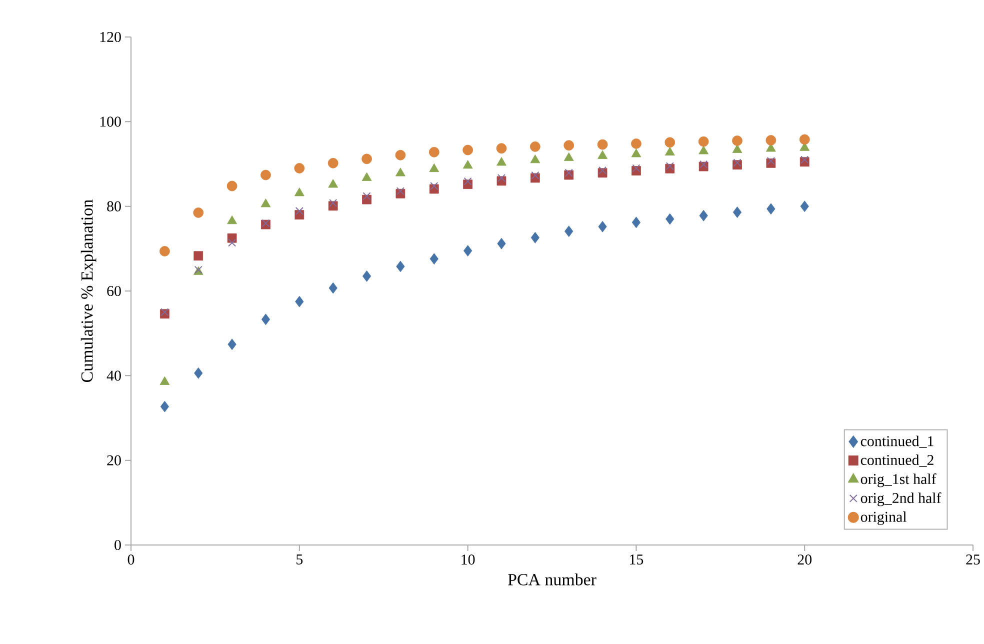 This screenshot has width=984, height=644. What do you see at coordinates (299, 559) in the screenshot?
I see `x-tick-label: 5` at bounding box center [299, 559].